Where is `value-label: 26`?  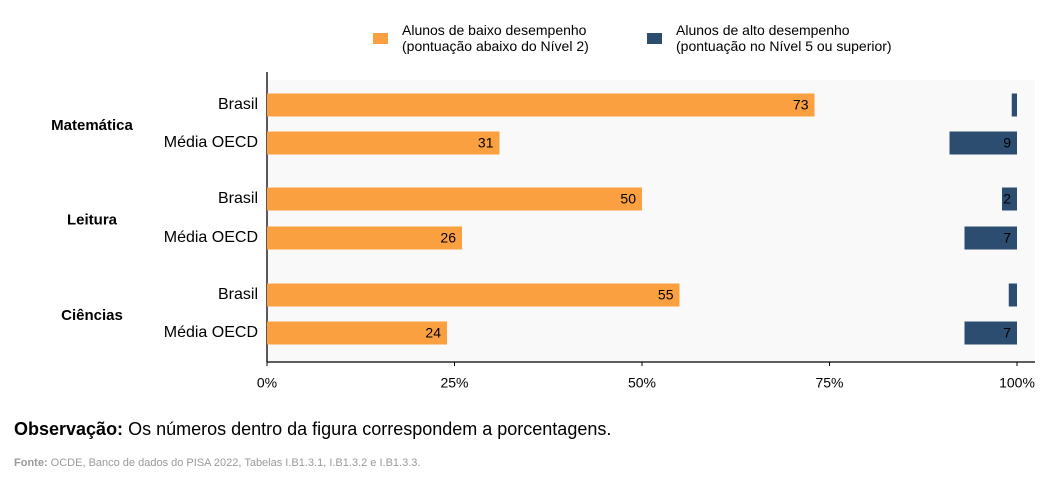 value-label: 26 is located at coordinates (448, 238).